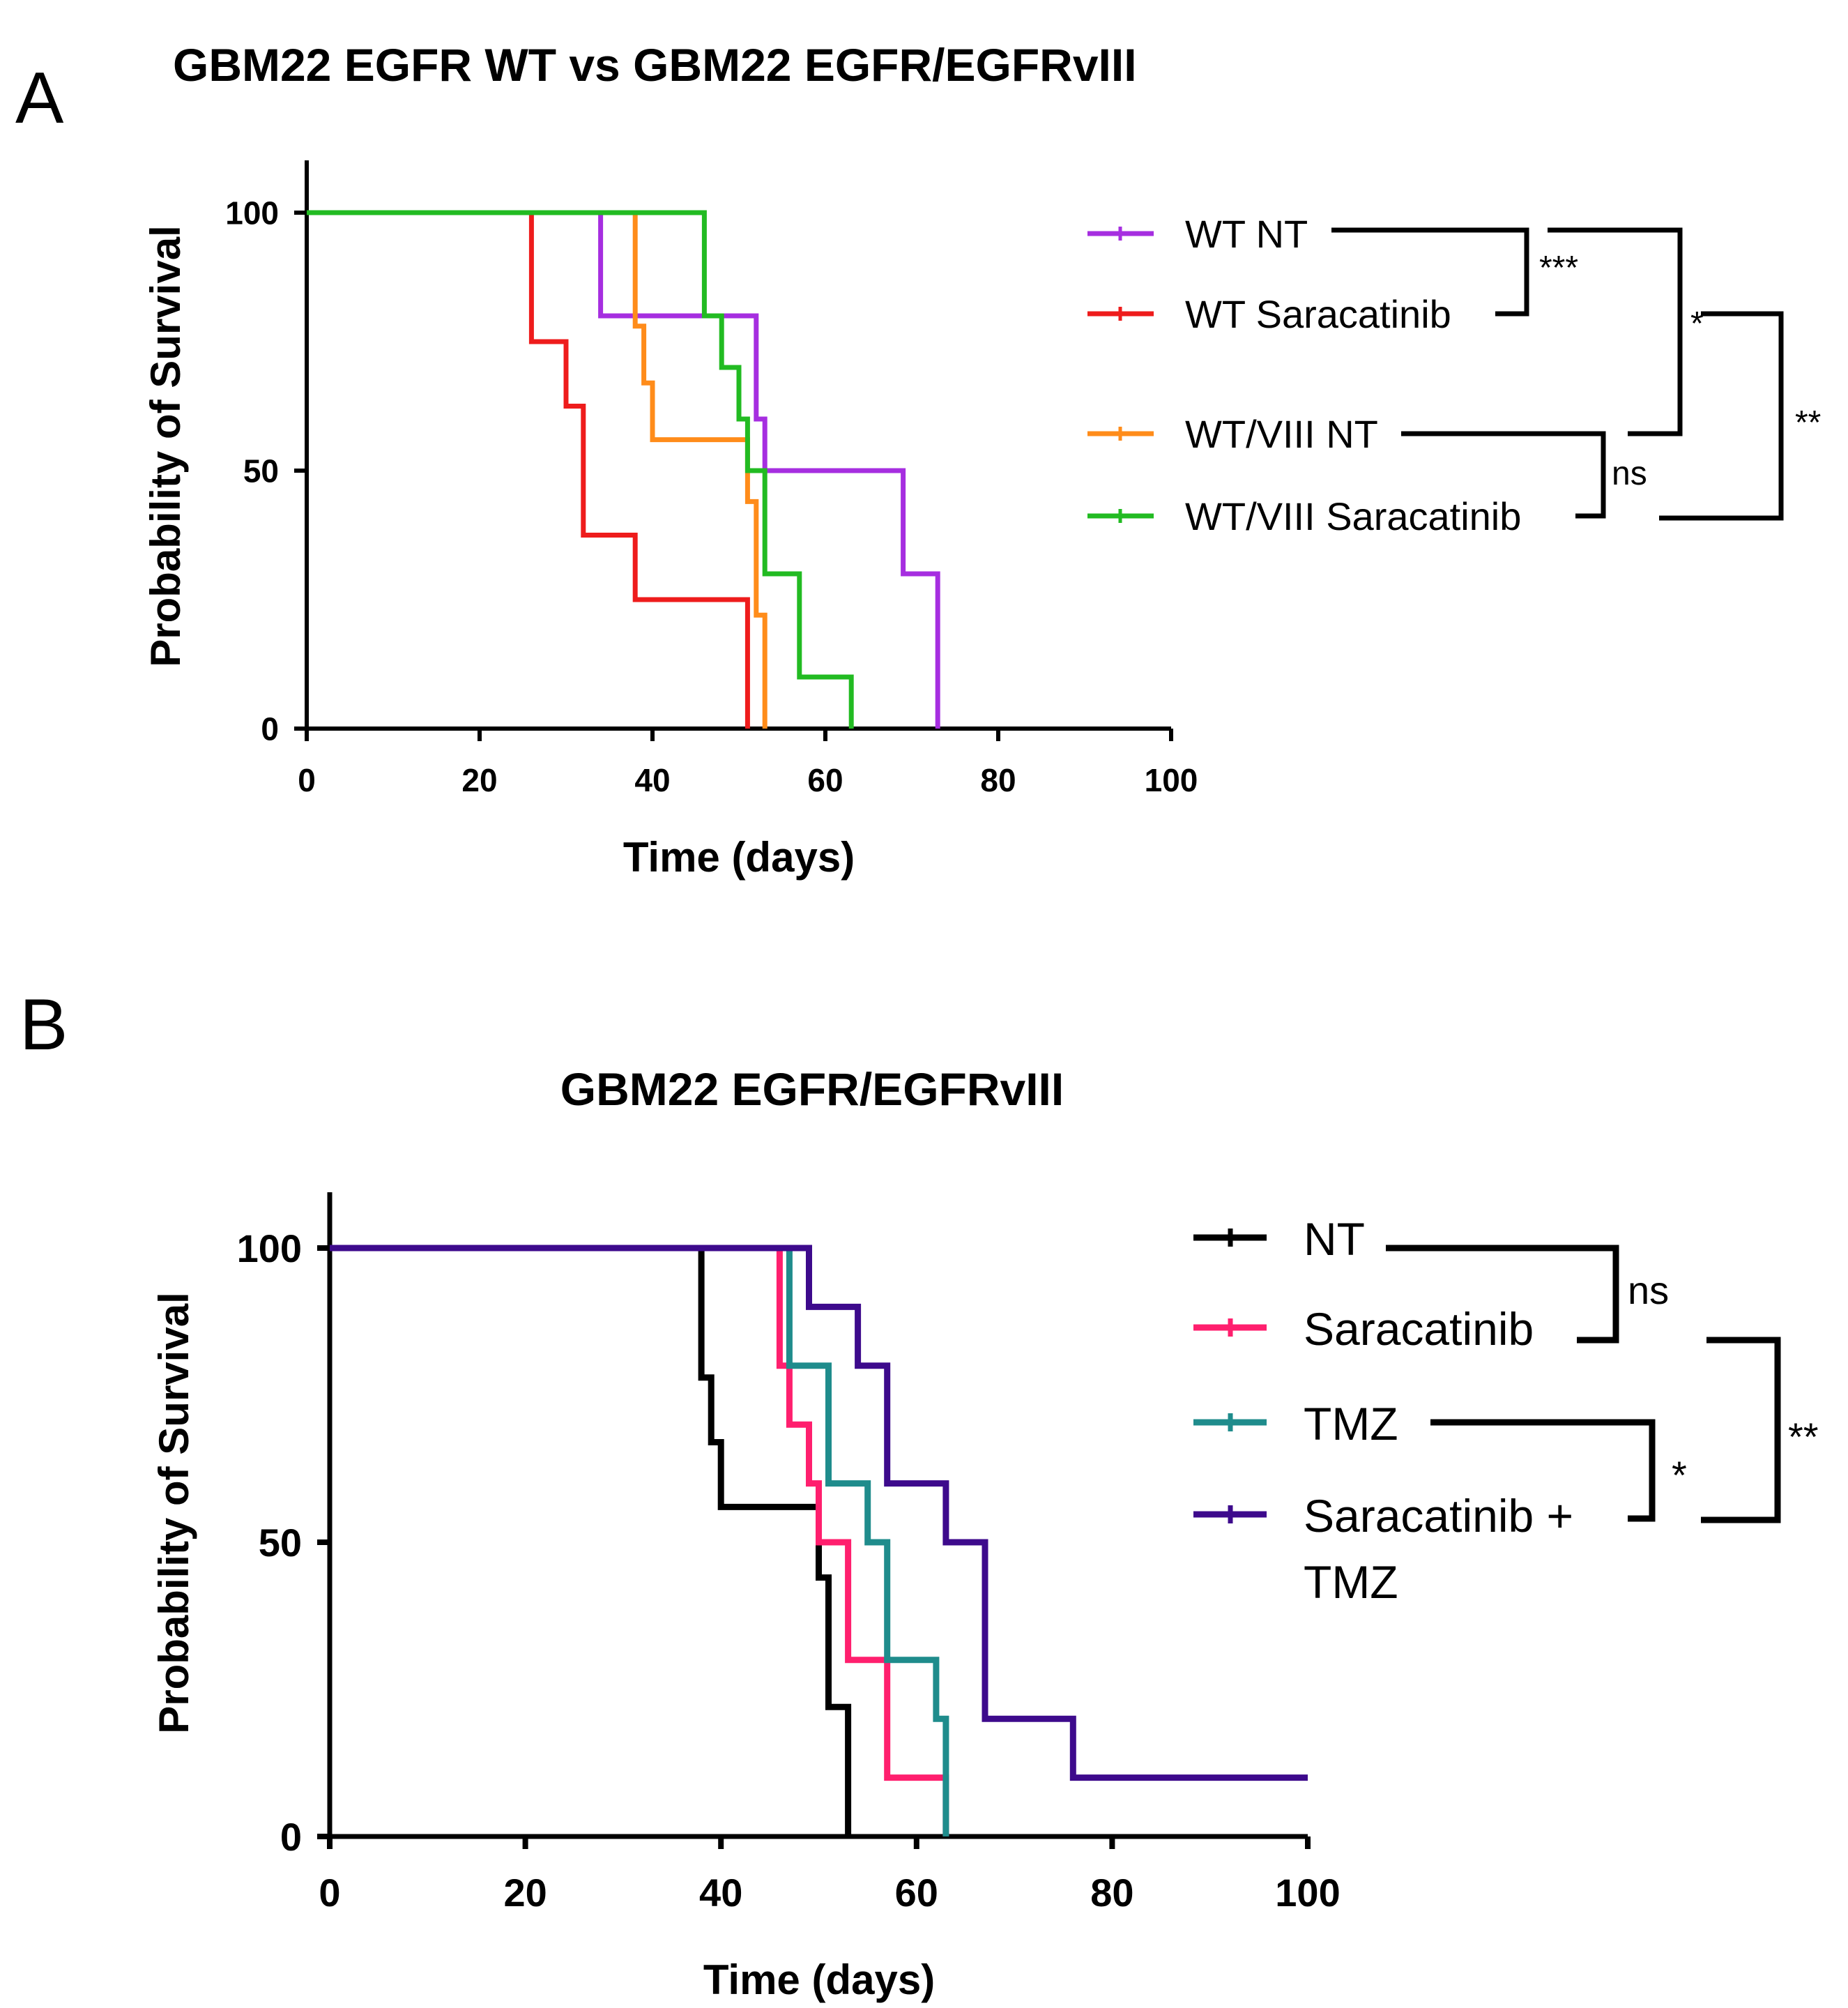 This screenshot has height=2008, width=1848. What do you see at coordinates (819, 1979) in the screenshot?
I see `panel-b-x-label: Time (days)` at bounding box center [819, 1979].